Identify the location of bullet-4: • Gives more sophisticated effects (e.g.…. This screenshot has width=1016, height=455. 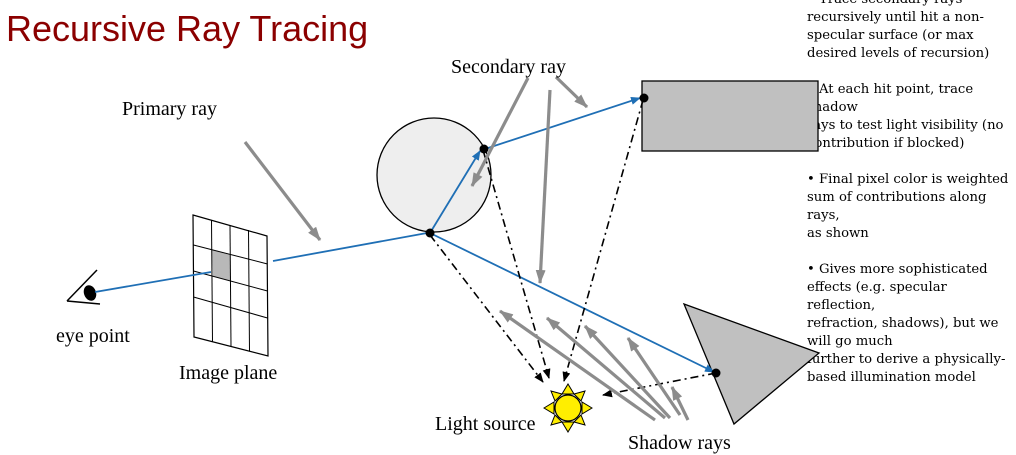
(911, 324).